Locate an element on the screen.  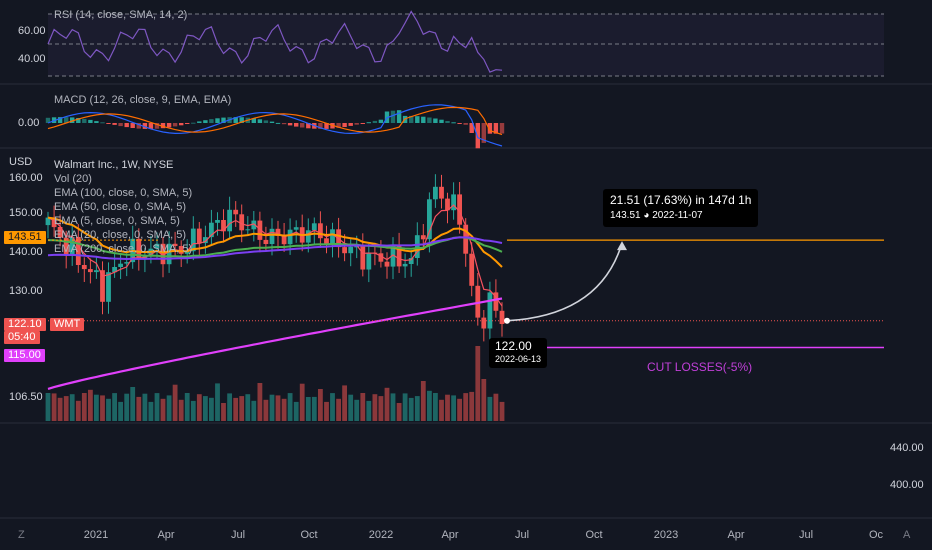
time-tick: Jul is located at coordinates (522, 535).